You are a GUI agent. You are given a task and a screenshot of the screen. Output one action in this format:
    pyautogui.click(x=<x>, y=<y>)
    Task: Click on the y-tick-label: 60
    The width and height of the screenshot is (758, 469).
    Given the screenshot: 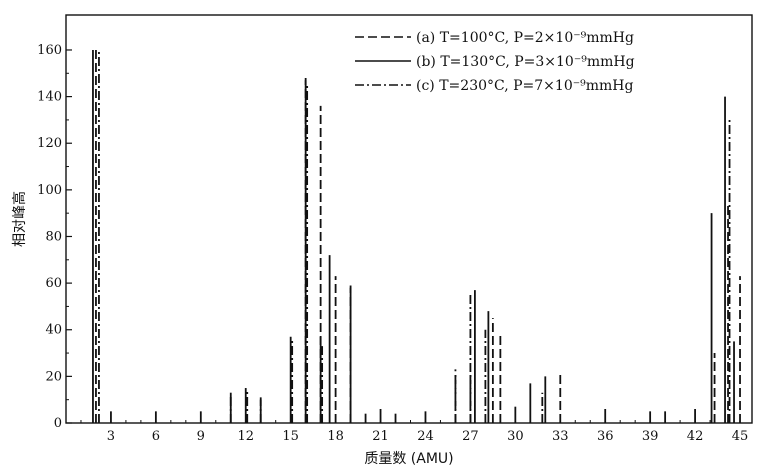 What is the action you would take?
    pyautogui.click(x=53, y=283)
    